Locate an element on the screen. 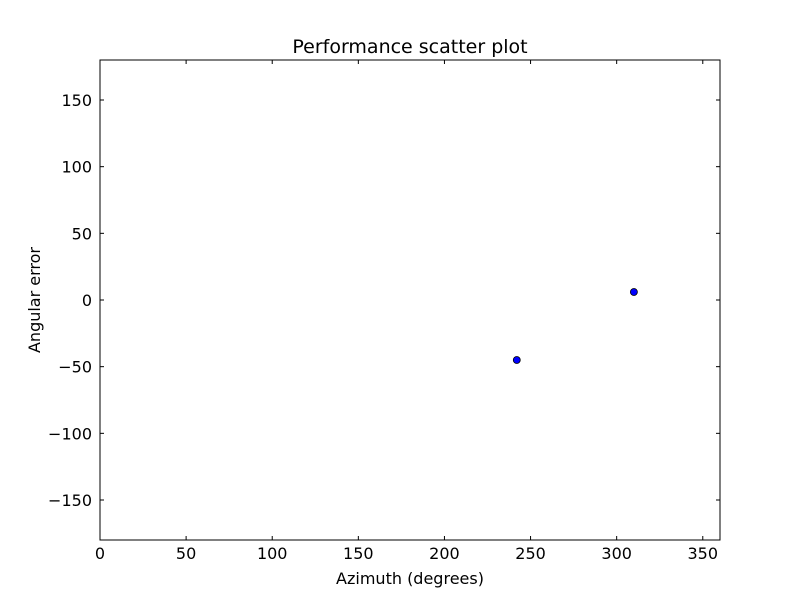 The height and width of the screenshot is (600, 800). y-tick-label: −100 is located at coordinates (70, 433).